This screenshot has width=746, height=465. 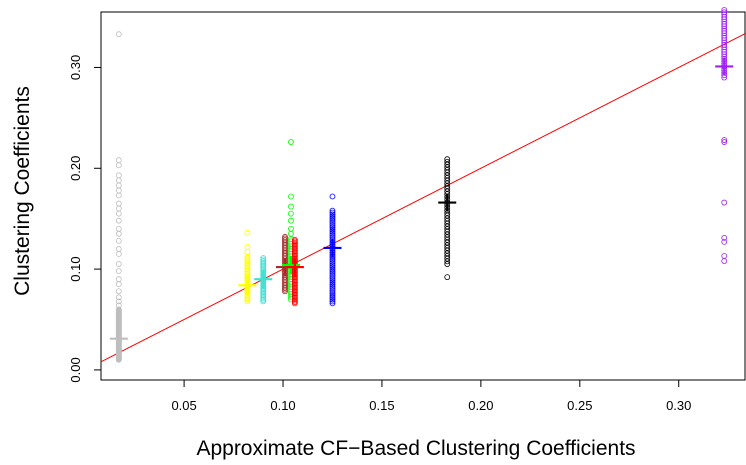 What do you see at coordinates (84, 219) in the screenshot?
I see `y-axis: 0.00 0.10 0.20 0.30` at bounding box center [84, 219].